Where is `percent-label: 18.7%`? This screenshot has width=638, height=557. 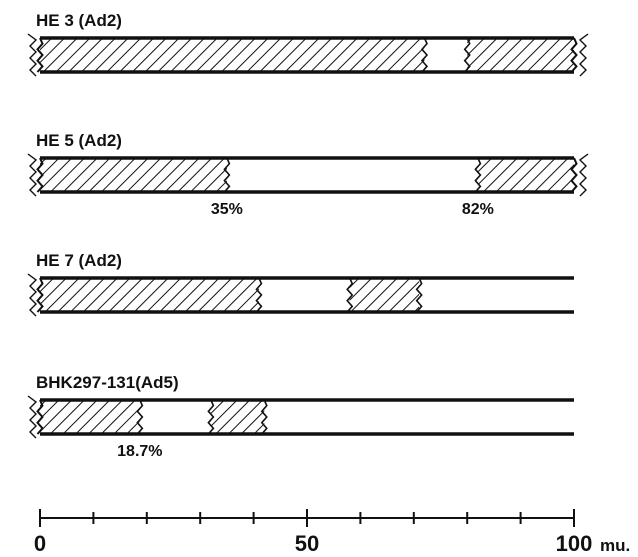 percent-label: 18.7% is located at coordinates (139, 451).